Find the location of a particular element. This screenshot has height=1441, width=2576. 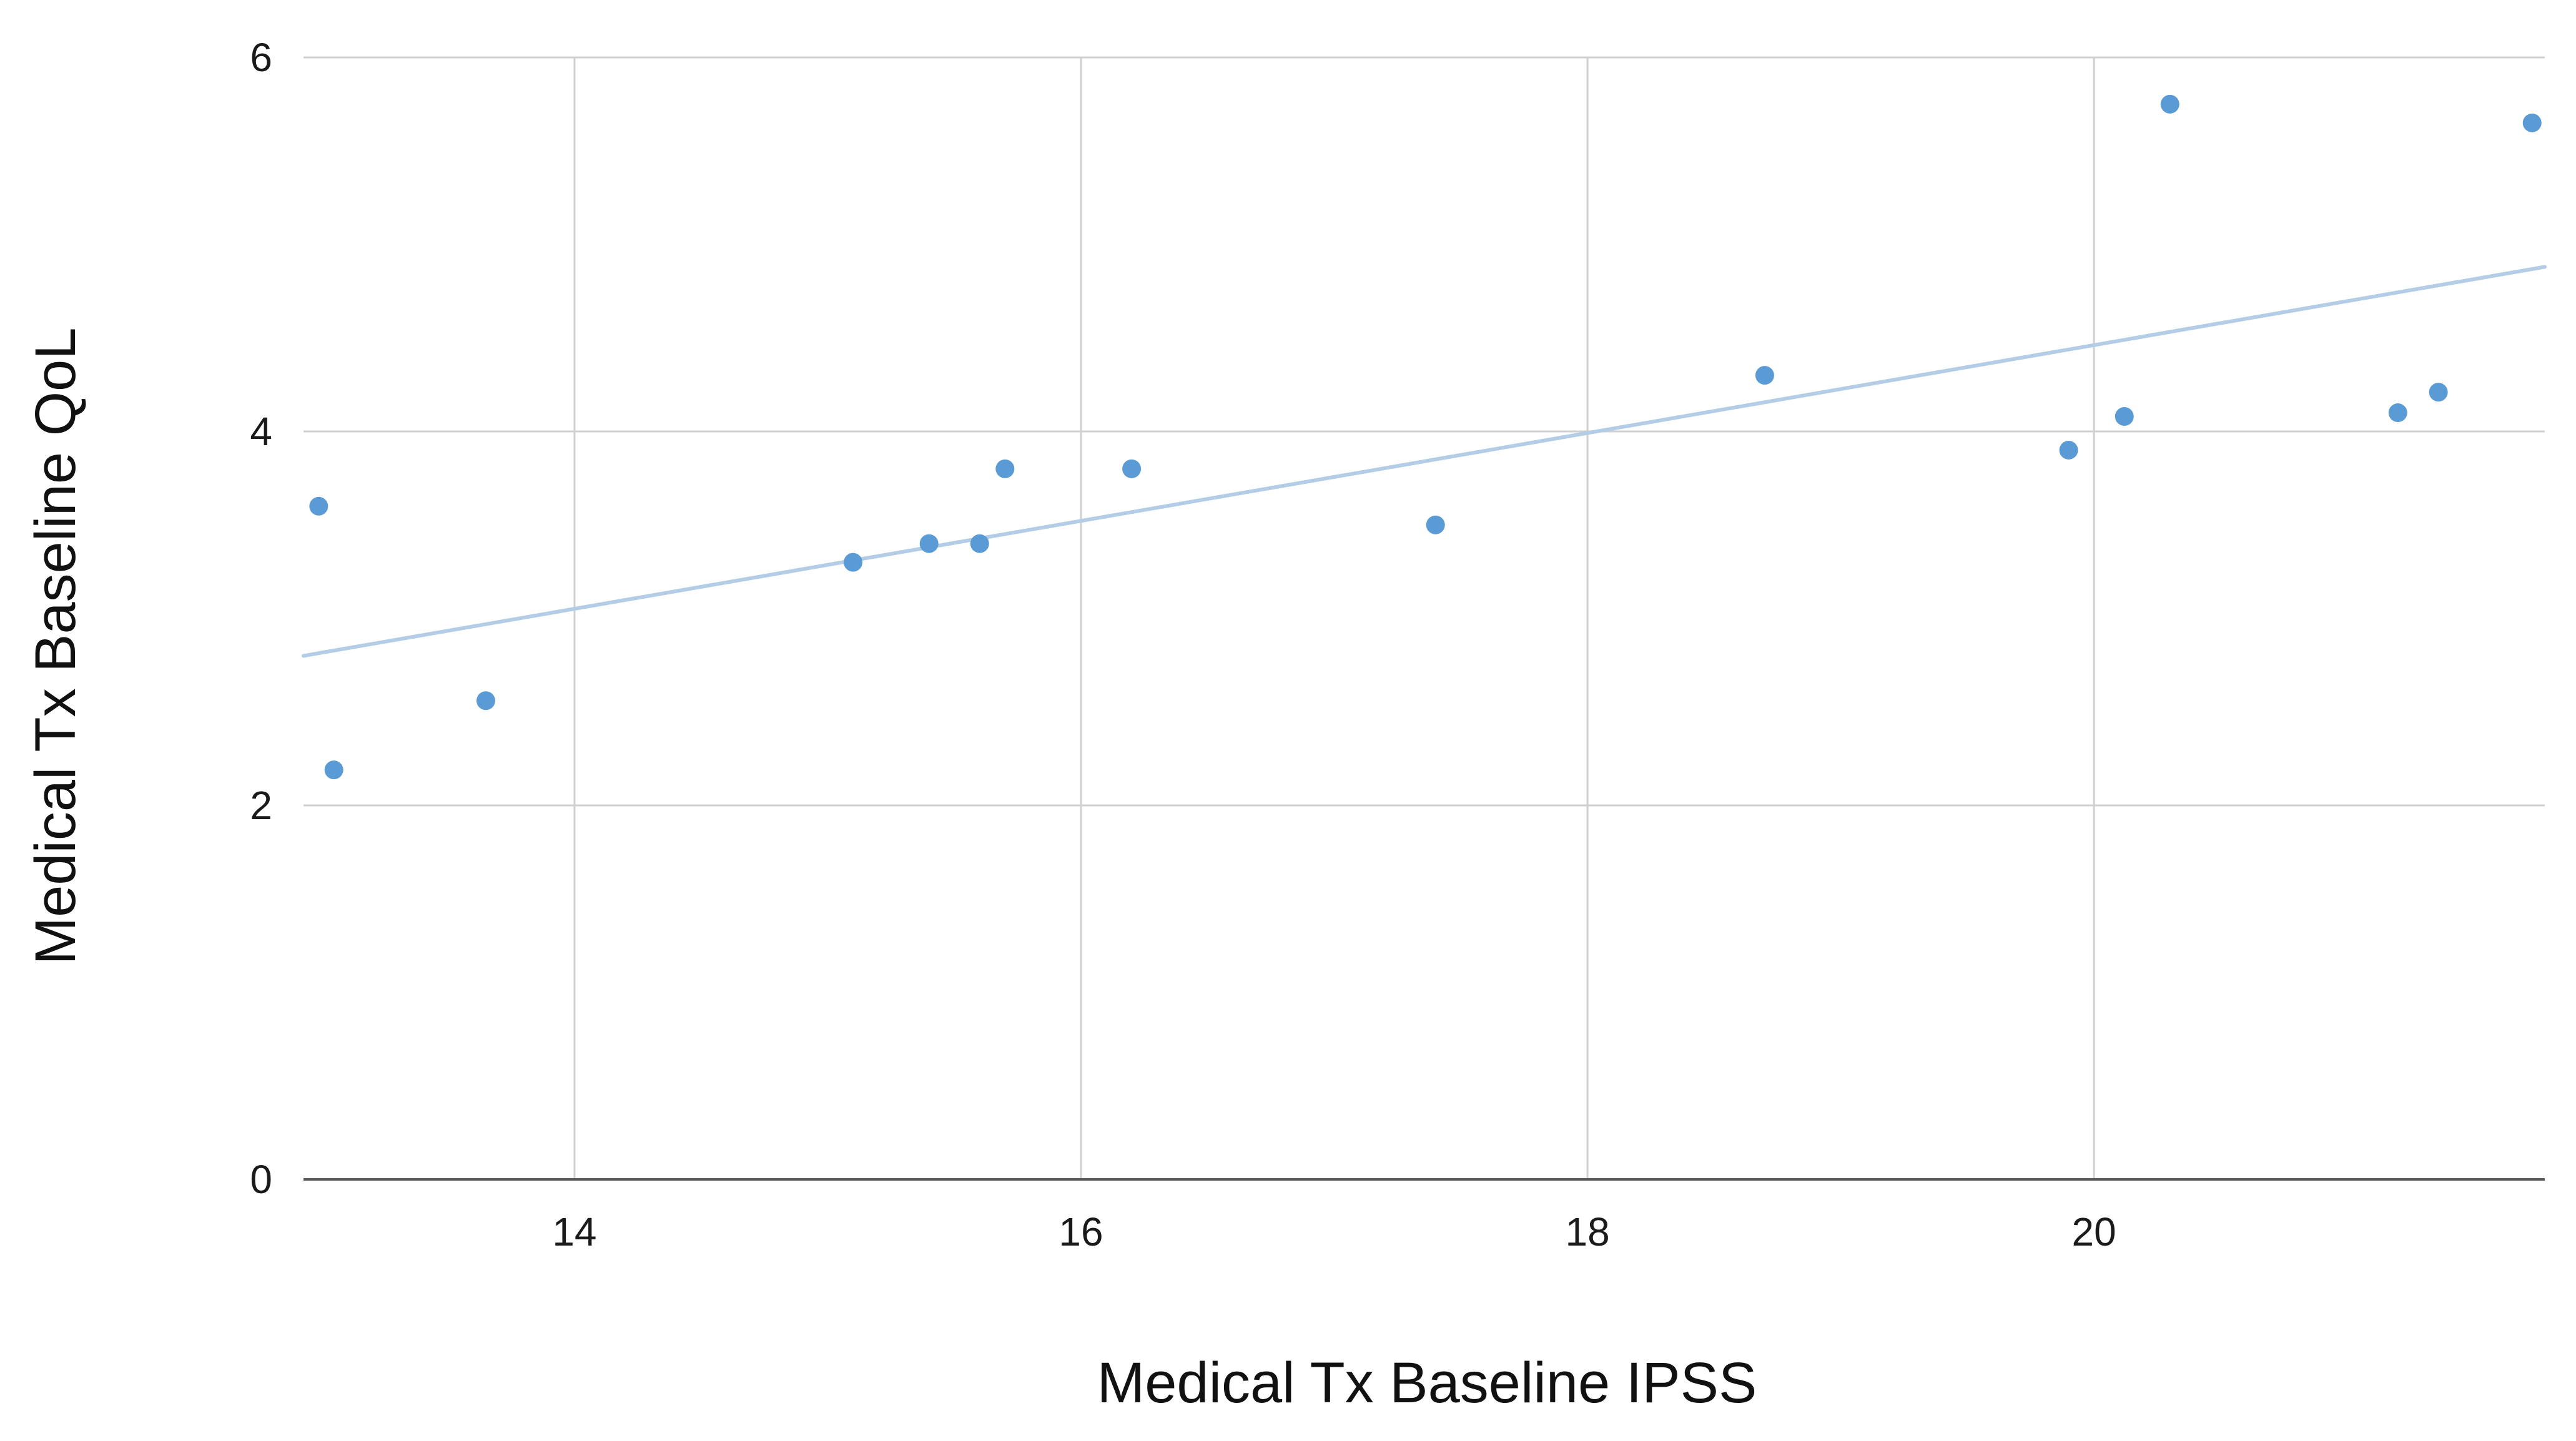

y-axis-title: Medical Tx Baseline QoL is located at coordinates (56, 646).